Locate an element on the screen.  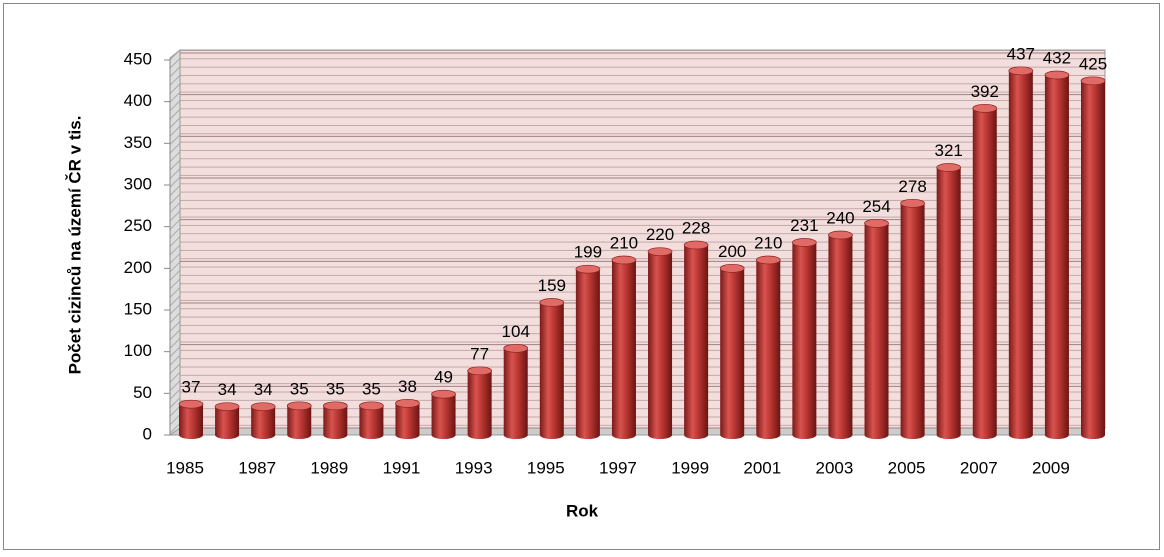
data-label: 392 is located at coordinates (985, 91).